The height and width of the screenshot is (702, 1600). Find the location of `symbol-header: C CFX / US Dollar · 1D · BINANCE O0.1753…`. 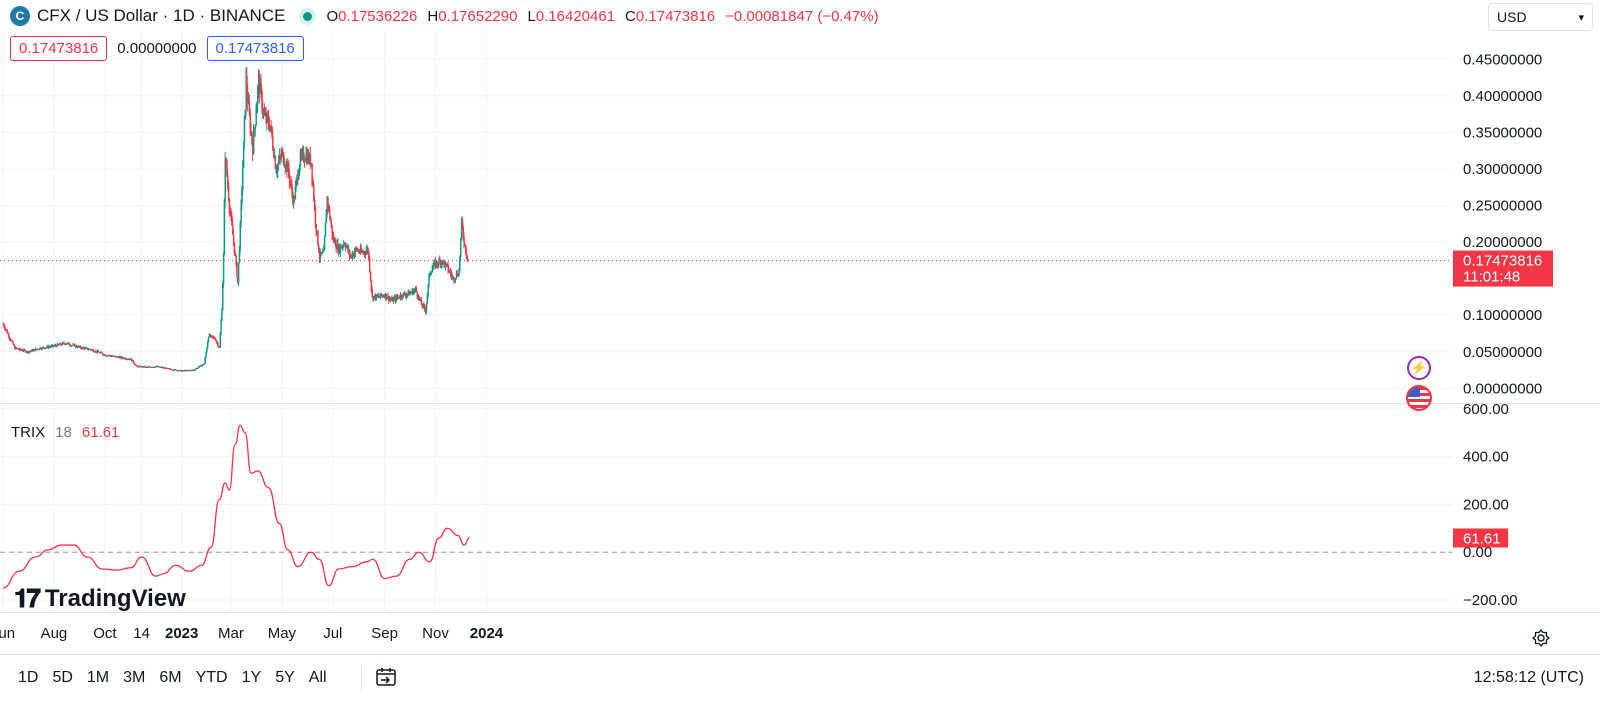

symbol-header: C CFX / US Dollar · 1D · BINANCE O0.1753… is located at coordinates (444, 16).